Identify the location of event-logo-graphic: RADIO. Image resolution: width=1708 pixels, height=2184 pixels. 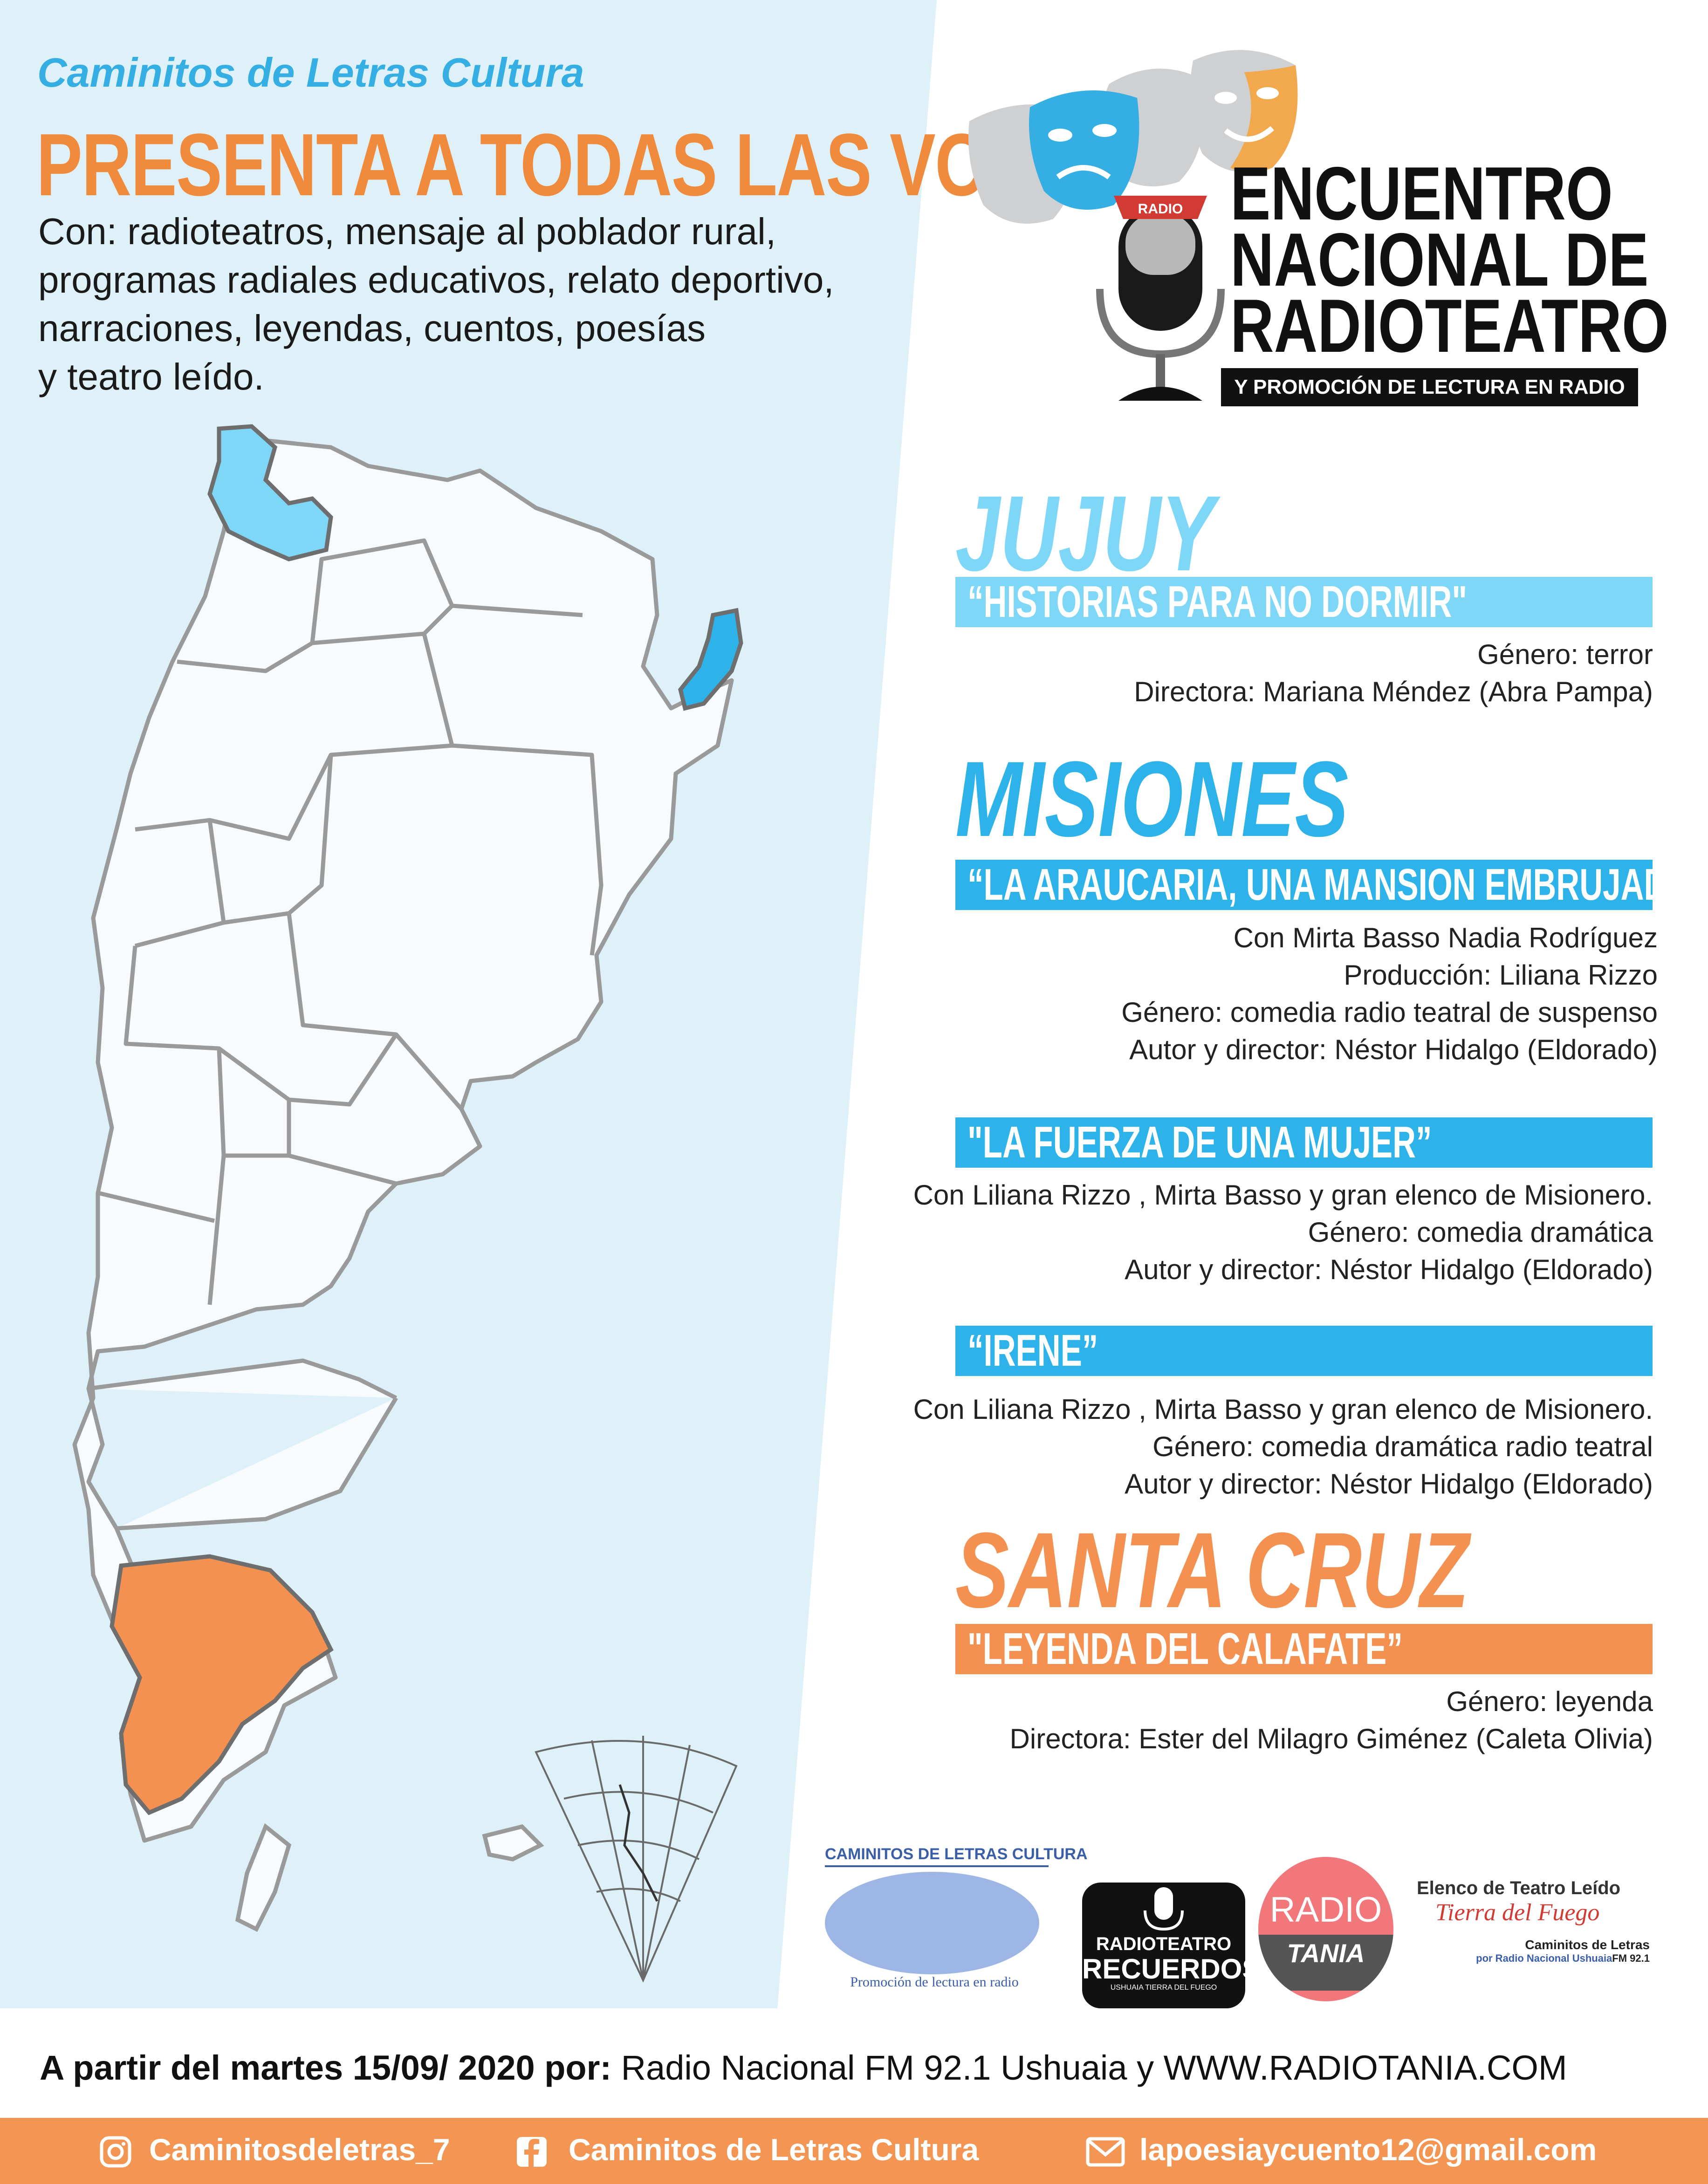
(1133, 225).